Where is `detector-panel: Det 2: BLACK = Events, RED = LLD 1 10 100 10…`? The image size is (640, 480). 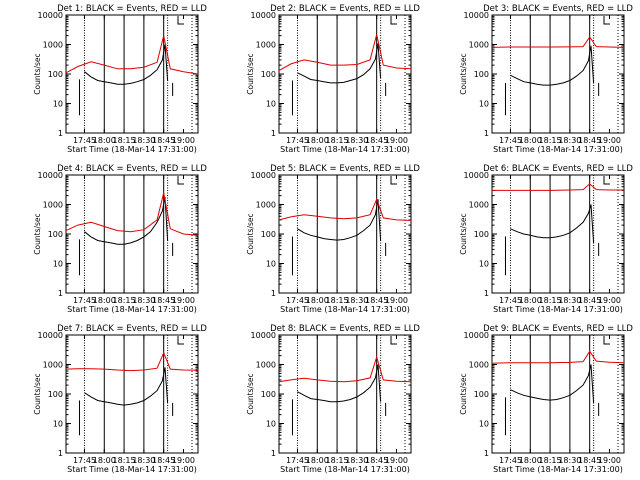
detector-panel: Det 2: BLACK = Events, RED = LLD 1 10 100 10… is located at coordinates (333, 79).